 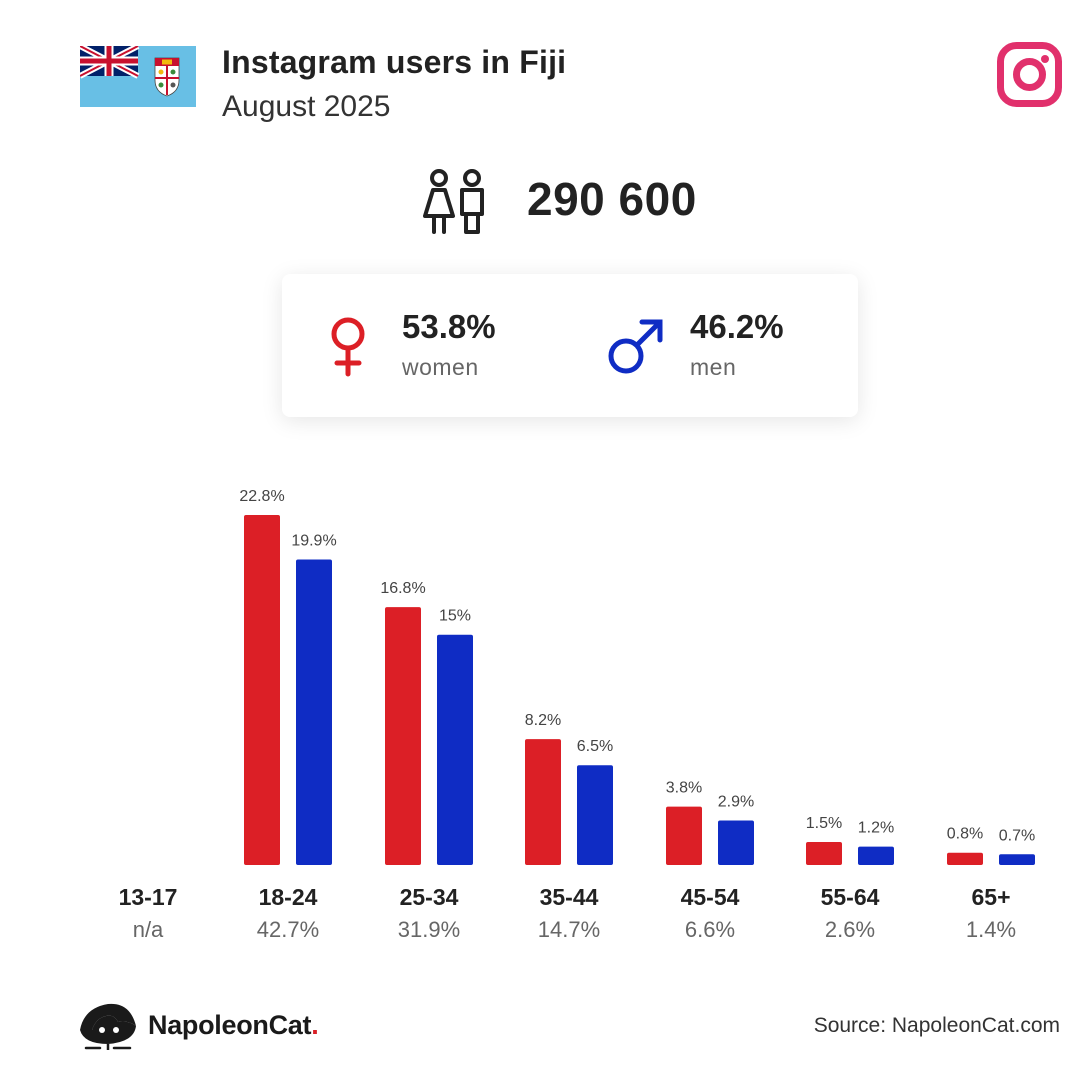 I want to click on brand-name-text: NapoleonCat, so click(x=230, y=1025).